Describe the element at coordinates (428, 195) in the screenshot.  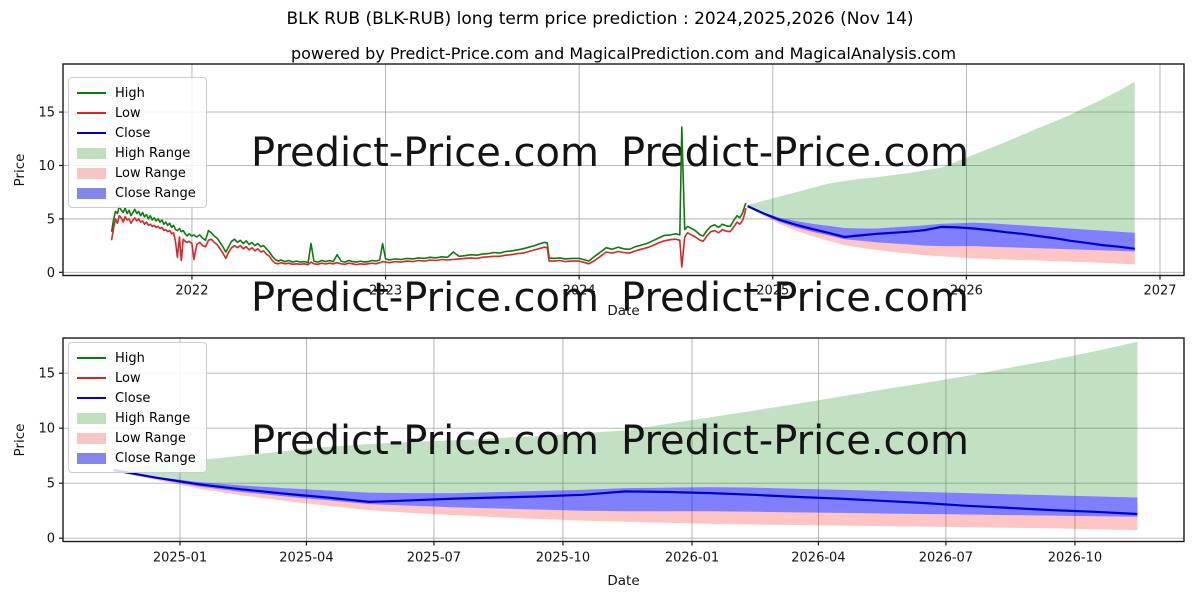
I see `high-line` at that location.